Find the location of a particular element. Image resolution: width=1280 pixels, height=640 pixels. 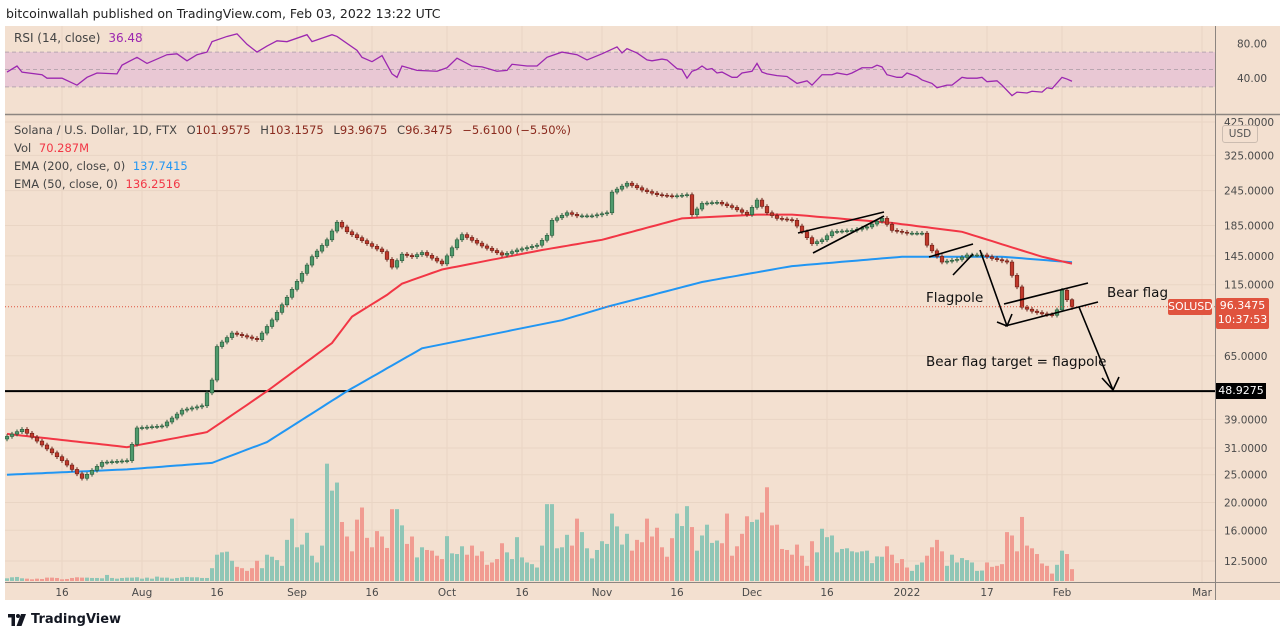

flagpole-arrow is located at coordinates (993, 288).